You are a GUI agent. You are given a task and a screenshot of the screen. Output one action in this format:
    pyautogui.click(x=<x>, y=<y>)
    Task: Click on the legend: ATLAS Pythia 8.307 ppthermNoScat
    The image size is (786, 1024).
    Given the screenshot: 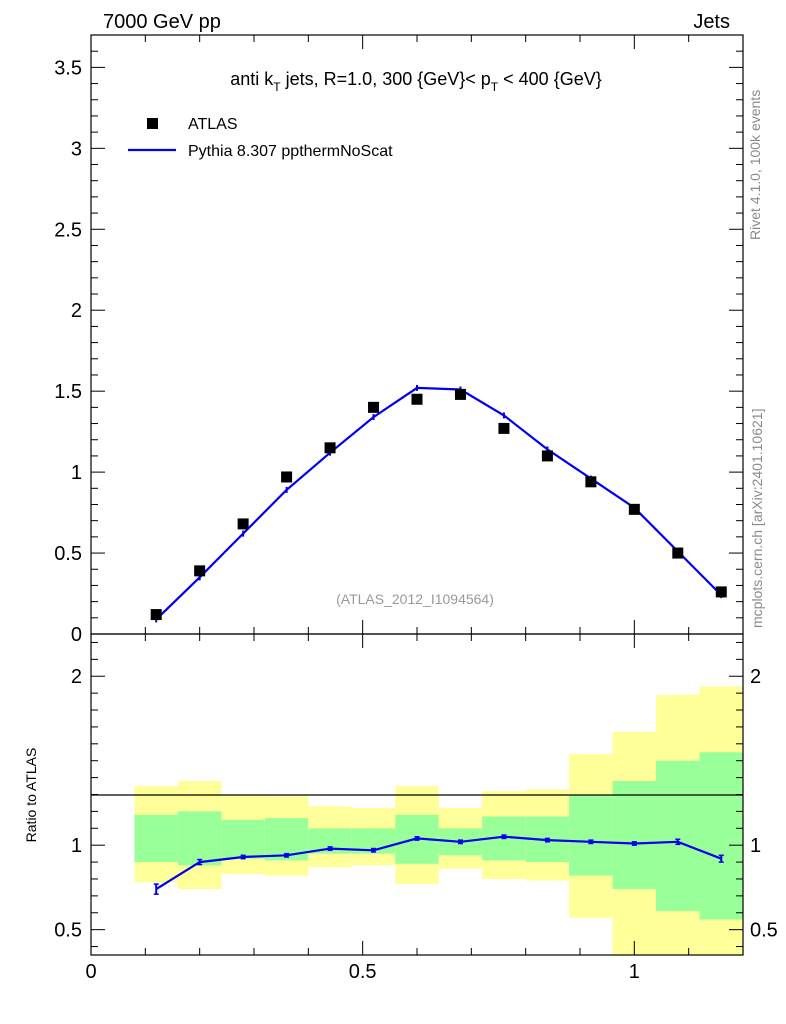 What is the action you would take?
    pyautogui.click(x=260, y=138)
    